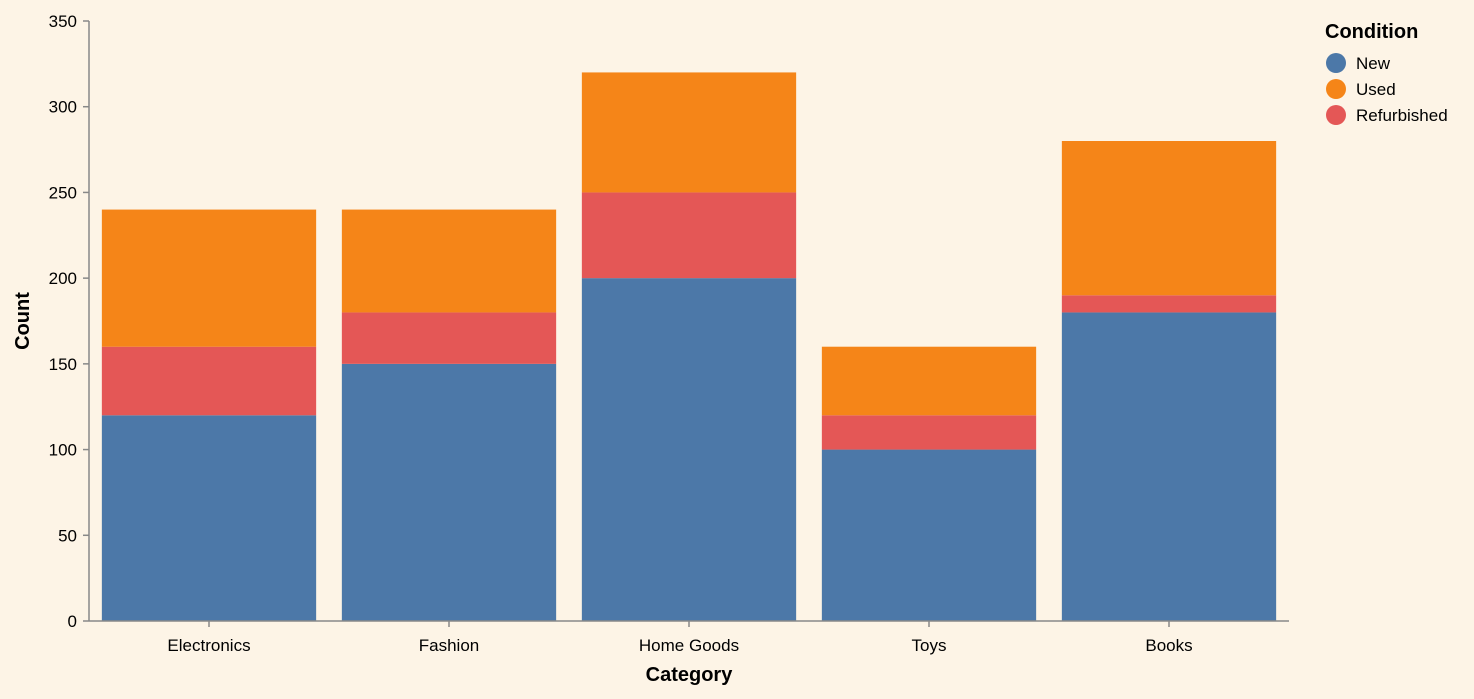 The image size is (1474, 699). Describe the element at coordinates (449, 645) in the screenshot. I see `x-tick-label: Fashion` at that location.